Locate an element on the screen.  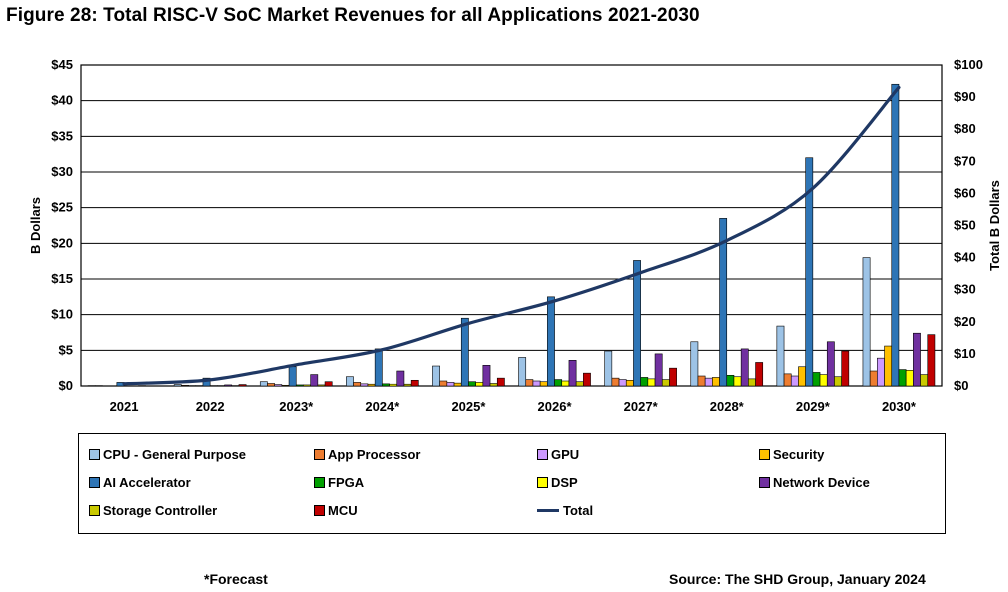
x-tick-label: 2023* is located at coordinates (296, 406).